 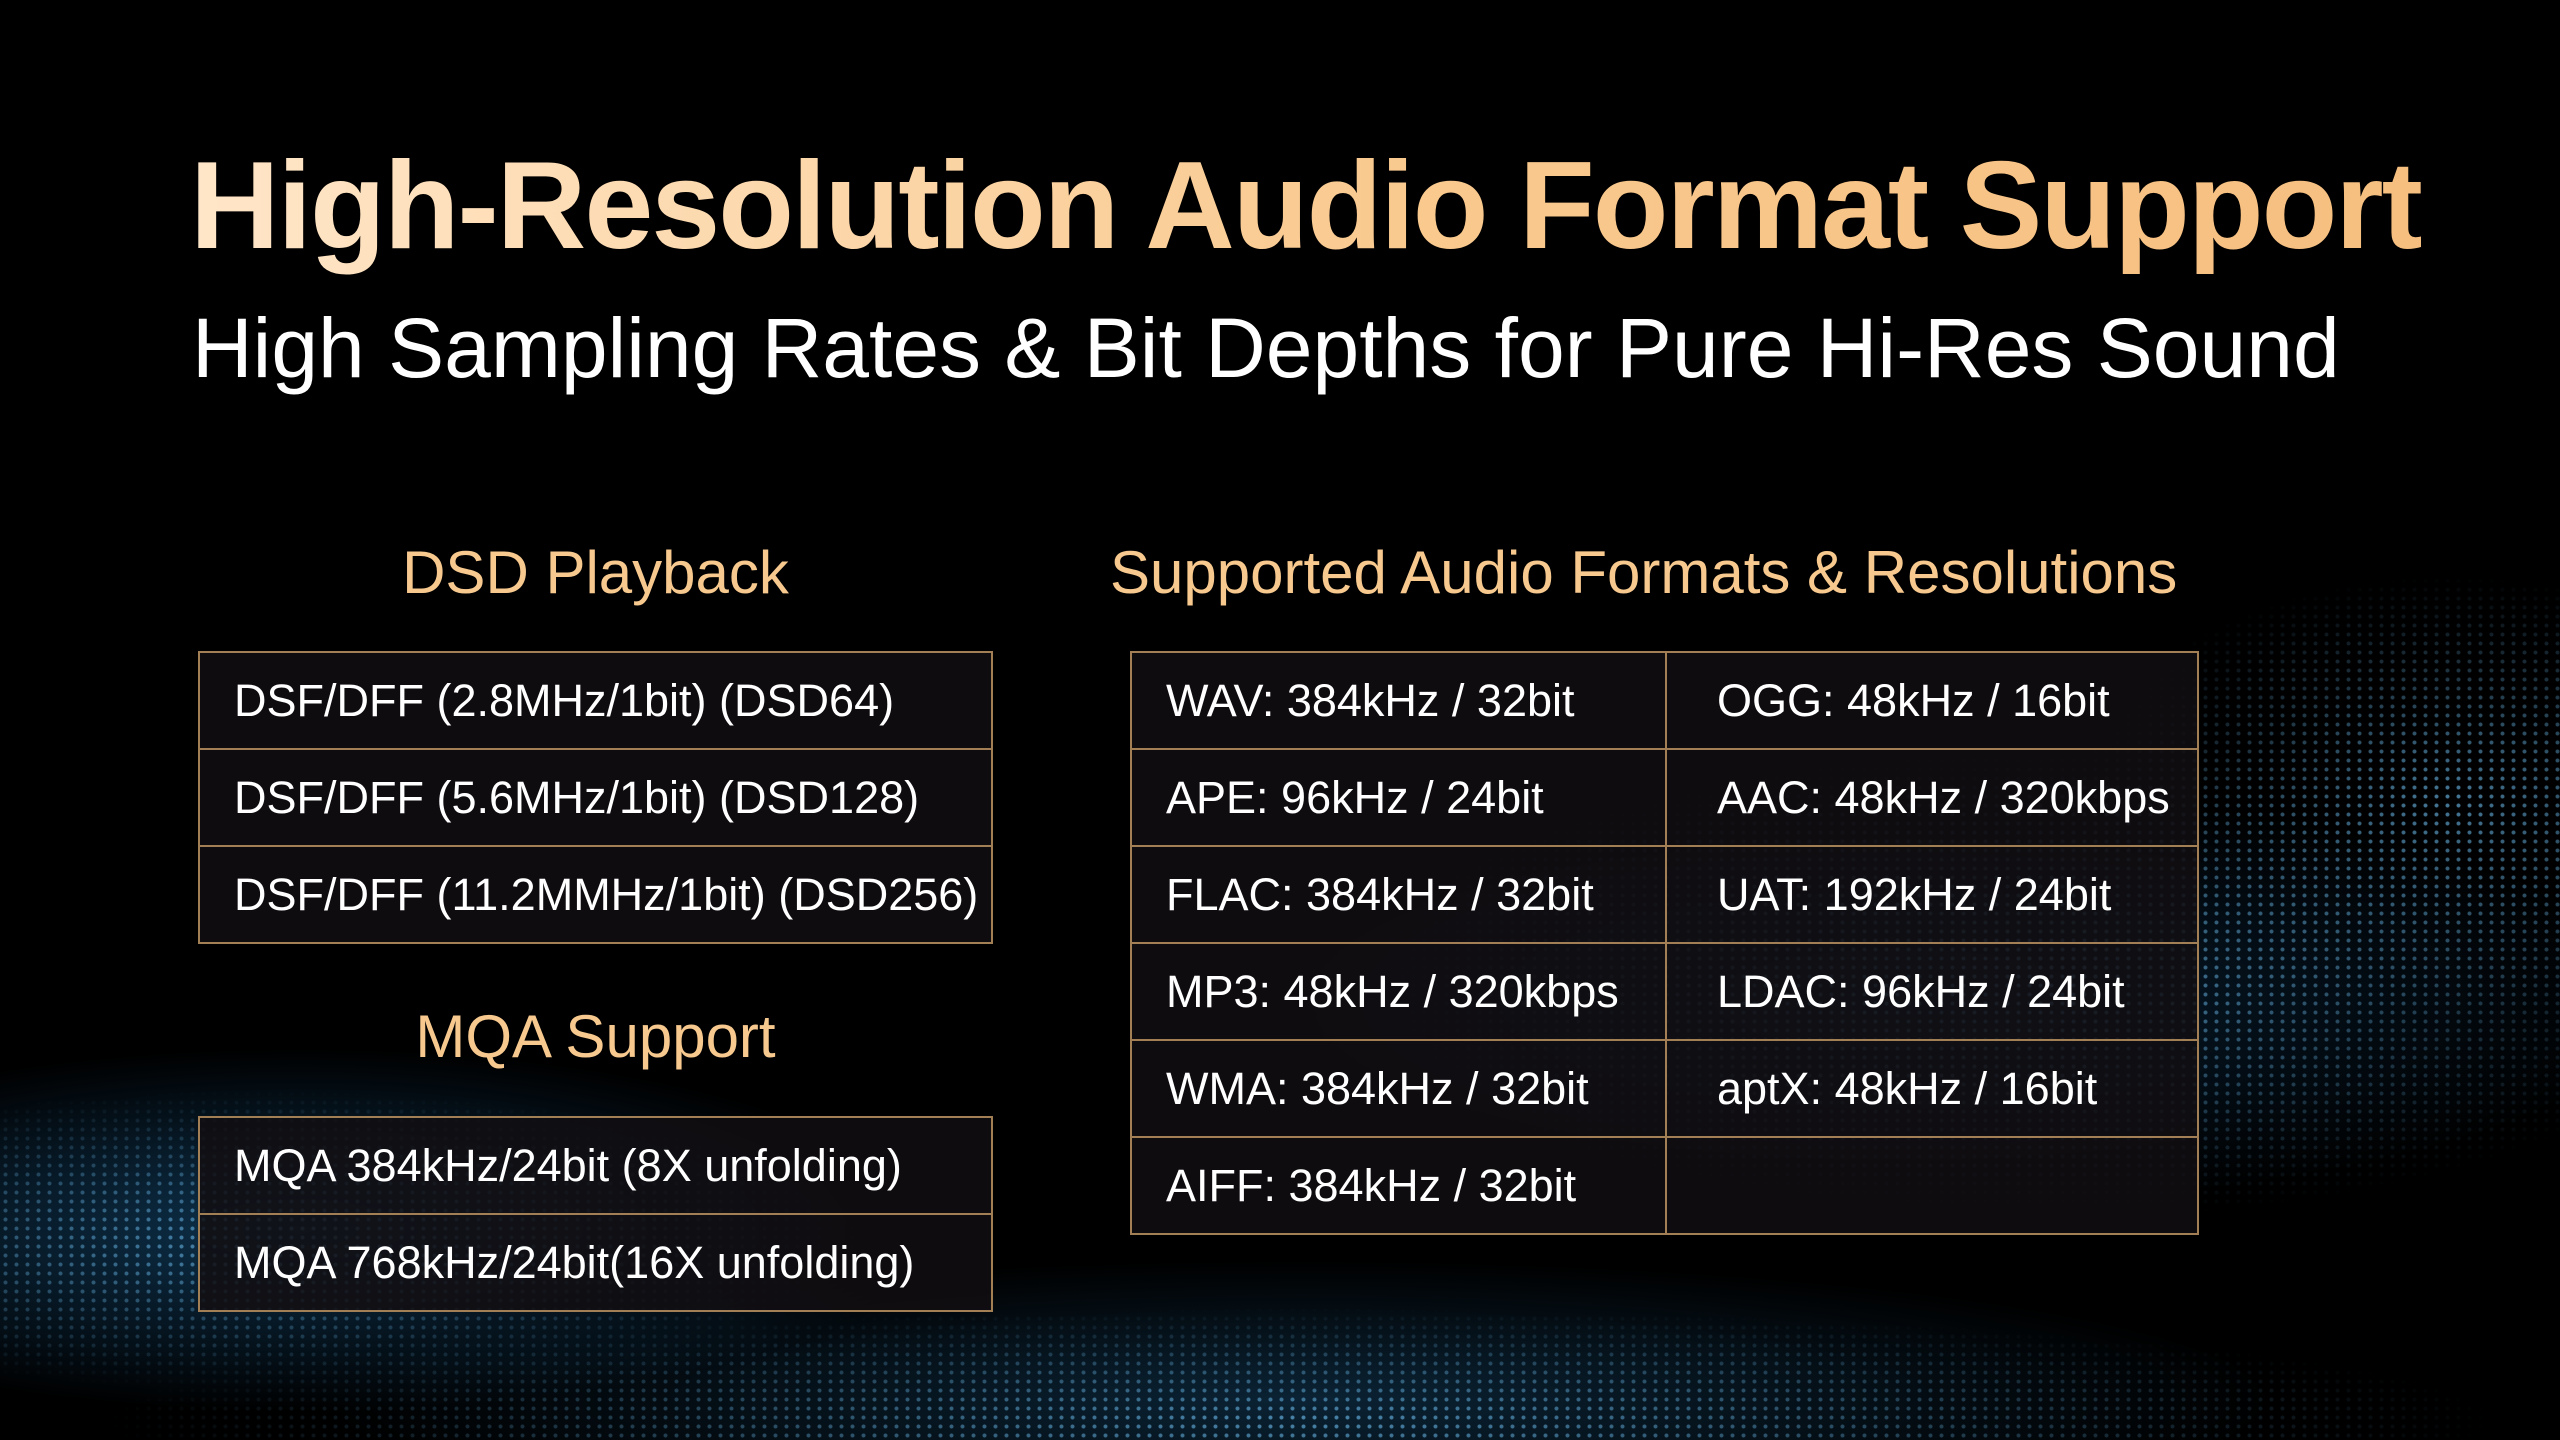 I want to click on table-cell: DSF/DFF (2.8MHz/1bit) (DSD64), so click(x=595, y=700).